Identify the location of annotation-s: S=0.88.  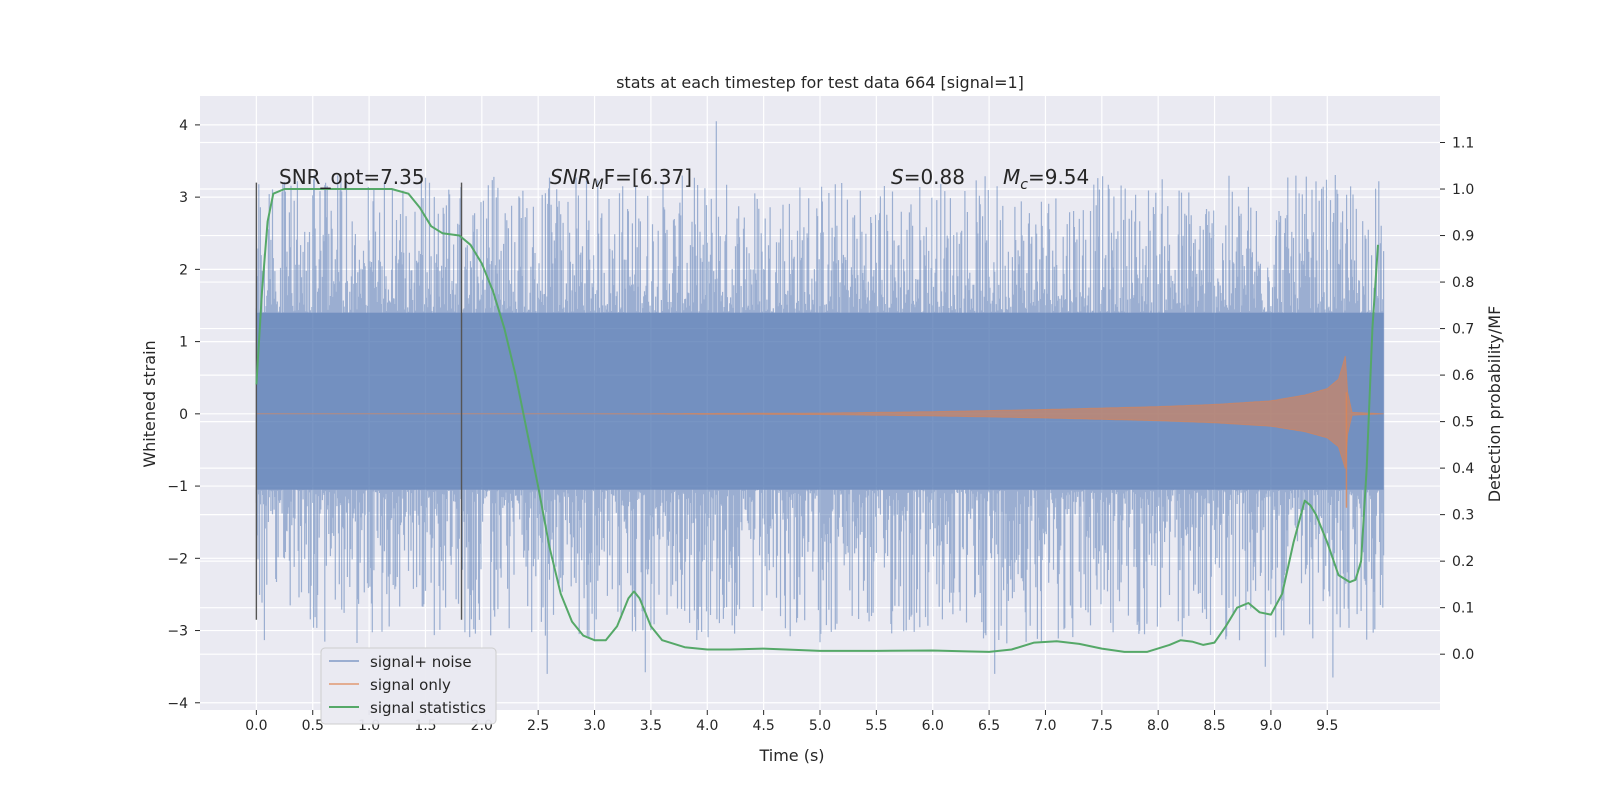
(928, 177).